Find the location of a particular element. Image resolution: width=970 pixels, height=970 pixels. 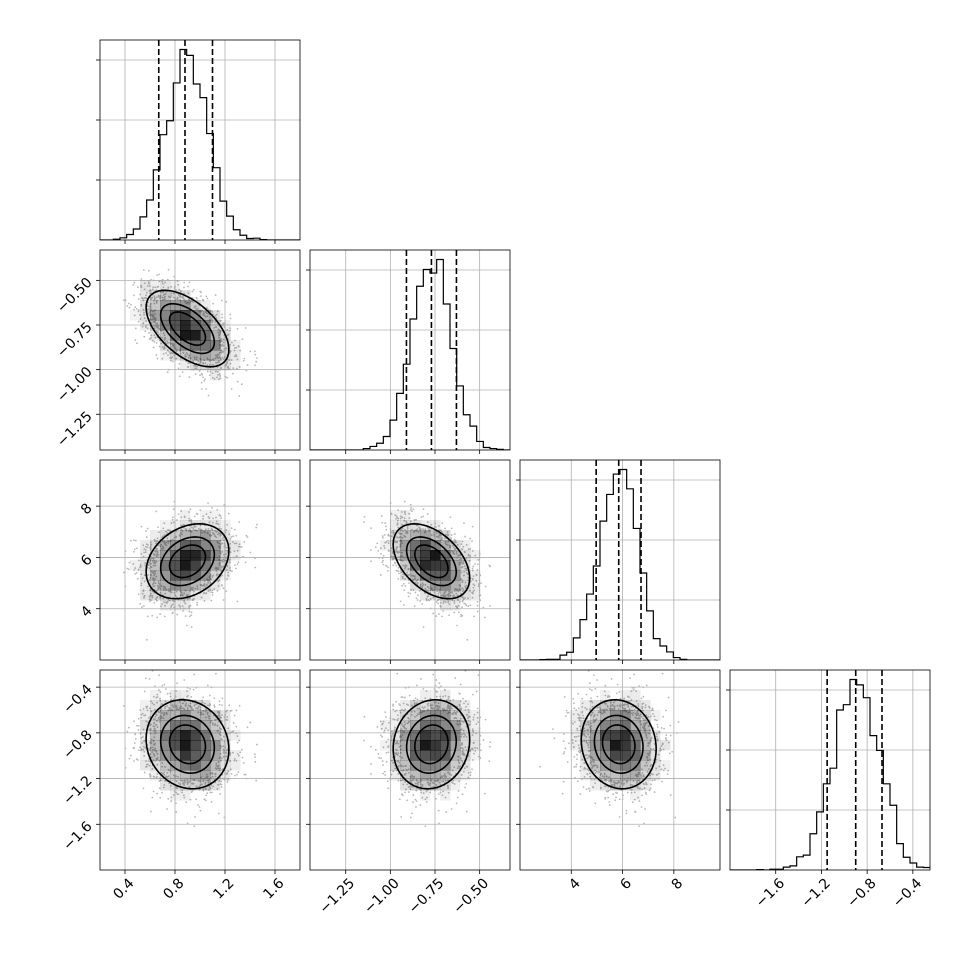

panel-content is located at coordinates (200, 770).